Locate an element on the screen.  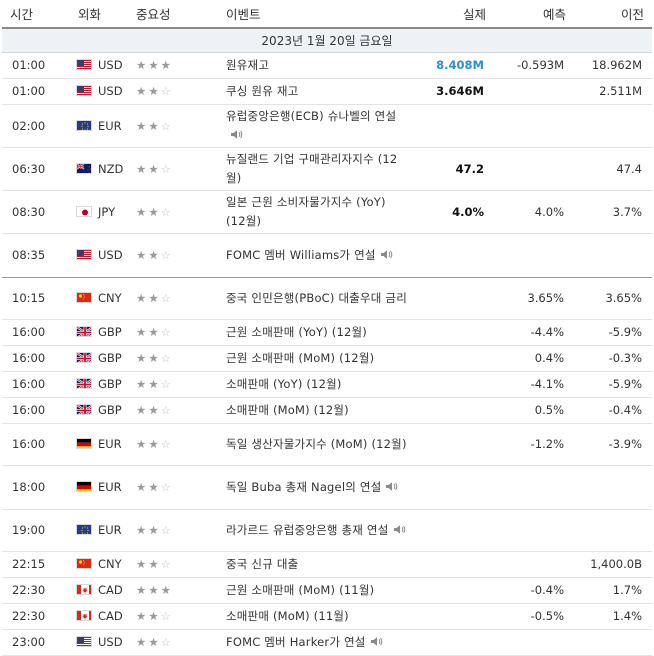
event-cell: 유럽중앙은행(ECB) 슈나벨의 연설 is located at coordinates (317, 126).